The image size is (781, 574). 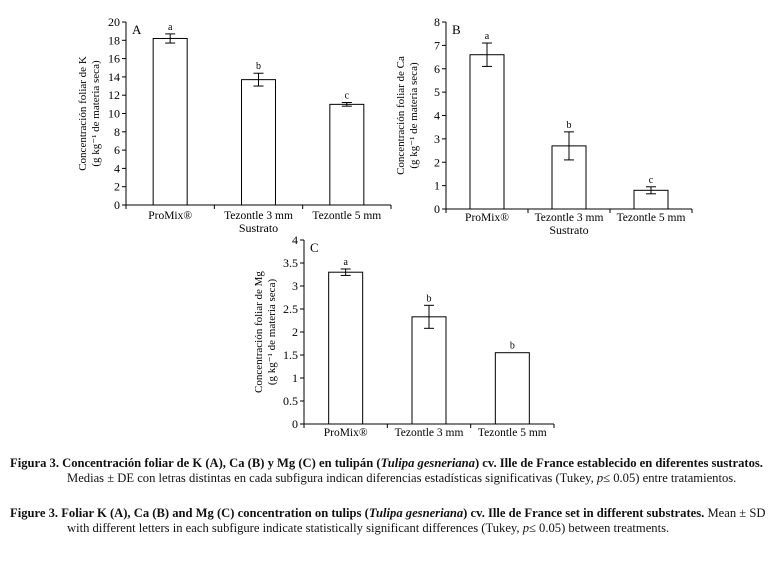 What do you see at coordinates (437, 92) in the screenshot?
I see `y-tick-label: 5` at bounding box center [437, 92].